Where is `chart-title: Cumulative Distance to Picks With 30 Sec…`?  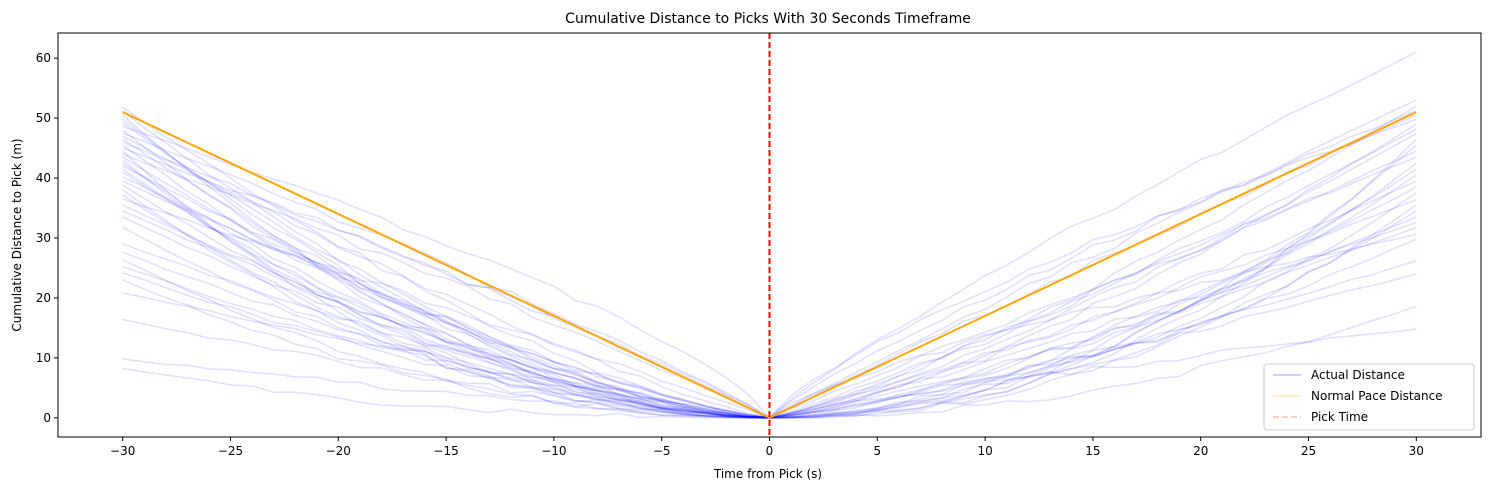 chart-title: Cumulative Distance to Picks With 30 Sec… is located at coordinates (768, 19).